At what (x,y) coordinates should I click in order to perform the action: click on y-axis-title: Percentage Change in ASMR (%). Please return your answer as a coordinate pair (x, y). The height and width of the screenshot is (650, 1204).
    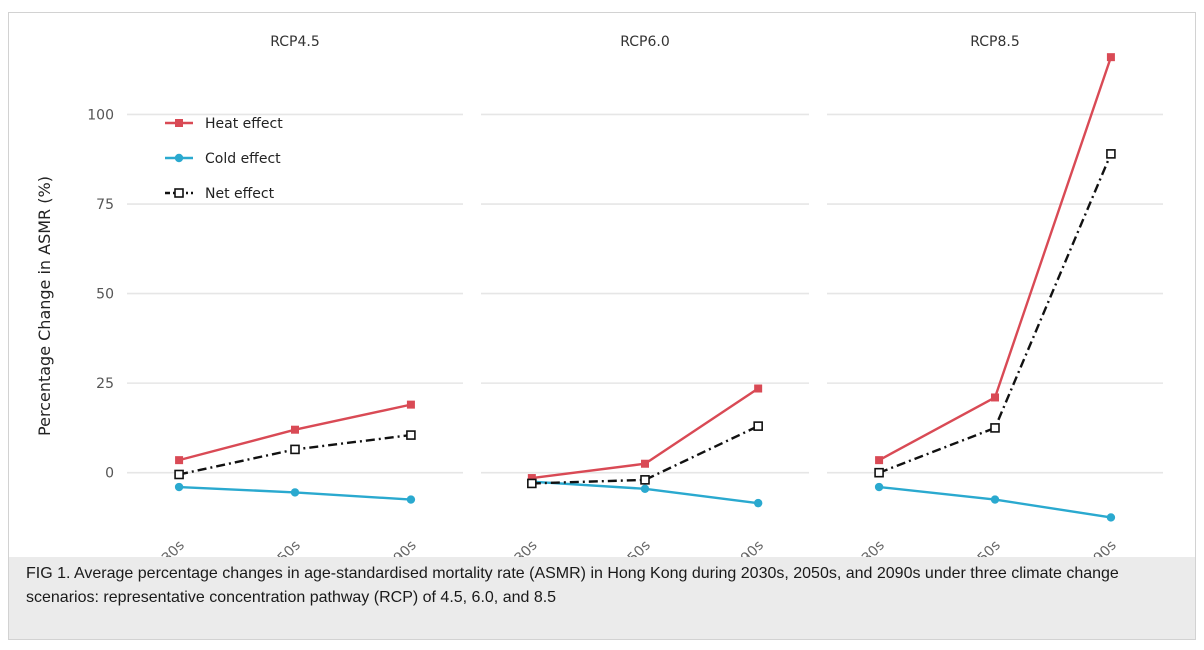
    Looking at the image, I should click on (44, 306).